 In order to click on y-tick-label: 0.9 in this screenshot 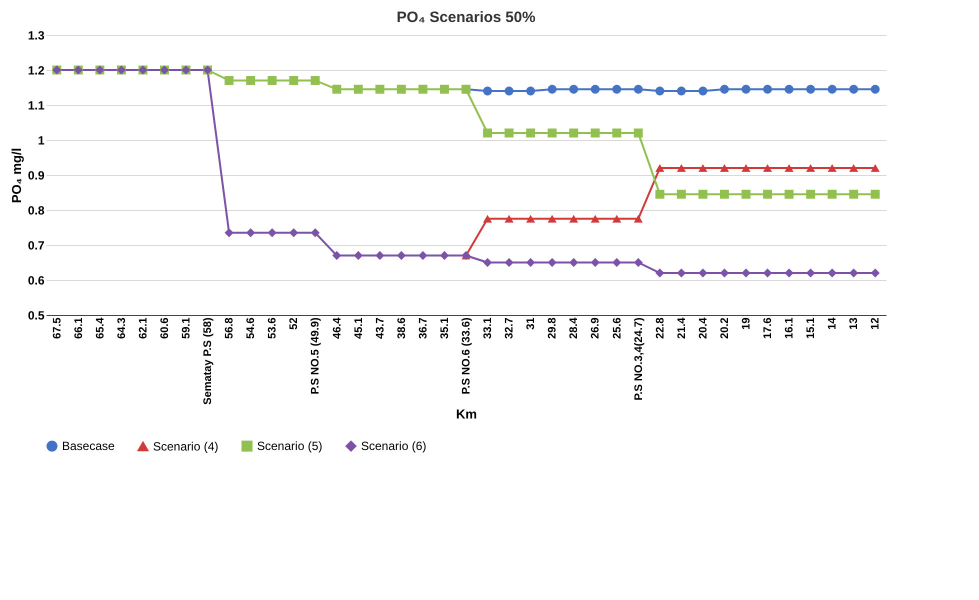, I will do `click(36, 175)`.